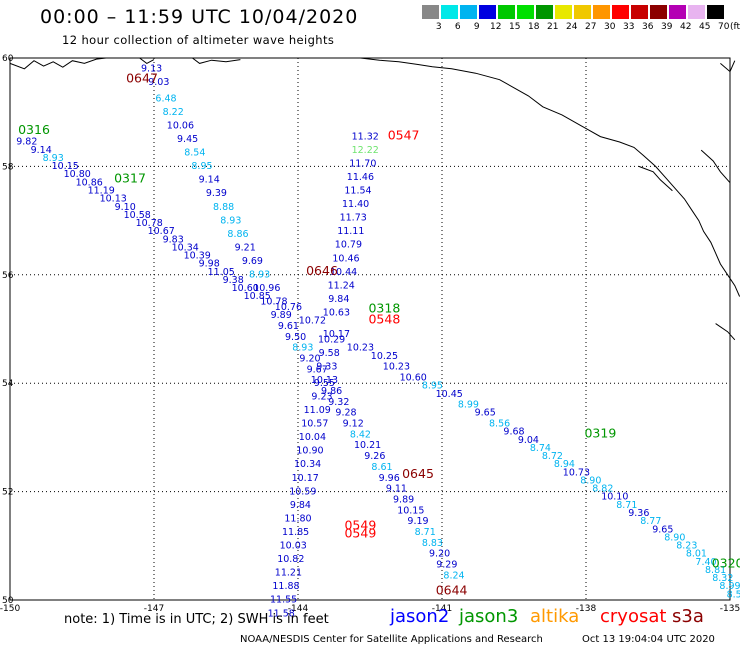 The height and width of the screenshot is (650, 740). Describe the element at coordinates (317, 369) in the screenshot. I see `wave-height-value: 9.67` at that location.